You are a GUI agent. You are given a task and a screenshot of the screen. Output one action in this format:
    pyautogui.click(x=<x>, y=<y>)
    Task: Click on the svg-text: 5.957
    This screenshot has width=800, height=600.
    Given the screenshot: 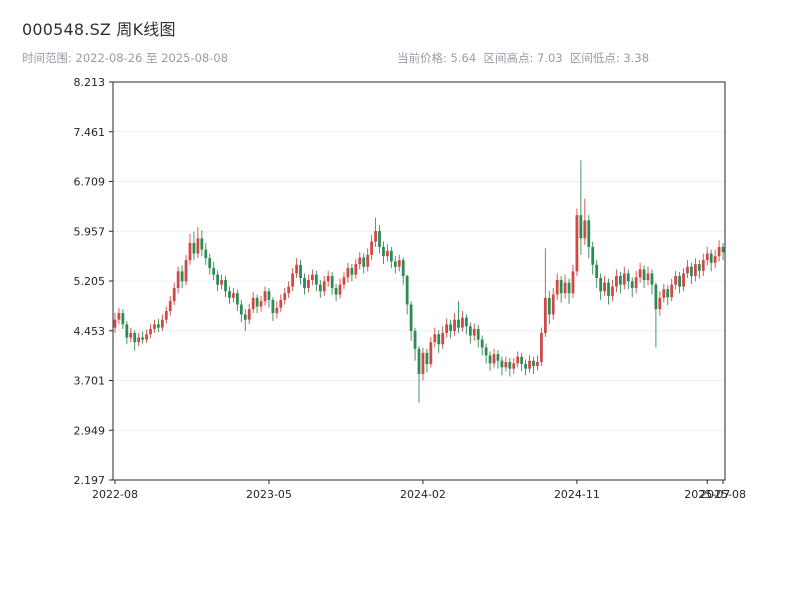 What is the action you would take?
    pyautogui.click(x=90, y=231)
    